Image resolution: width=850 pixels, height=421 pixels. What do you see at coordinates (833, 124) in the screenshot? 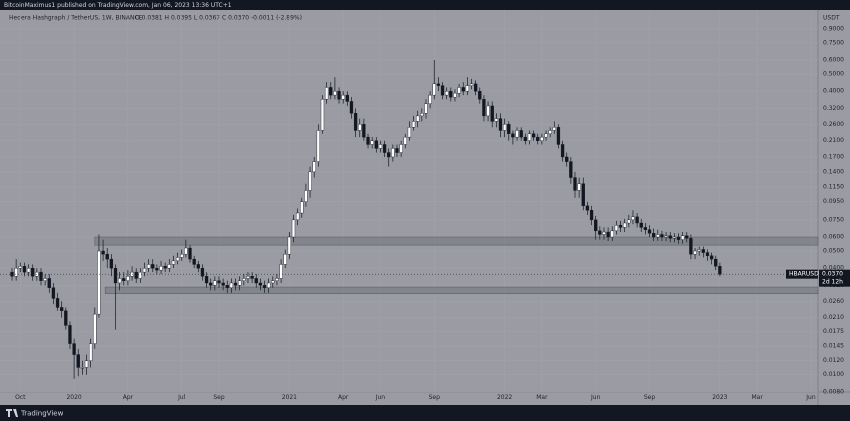
I see `y-tick-label: 0.2600` at bounding box center [833, 124].